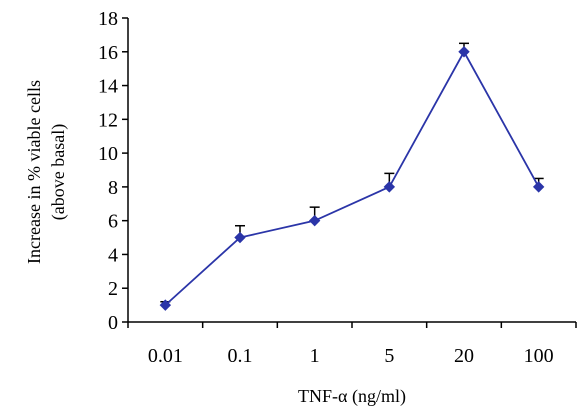 Image resolution: width=582 pixels, height=414 pixels. What do you see at coordinates (108, 87) in the screenshot?
I see `y-tick-label: 14` at bounding box center [108, 87].